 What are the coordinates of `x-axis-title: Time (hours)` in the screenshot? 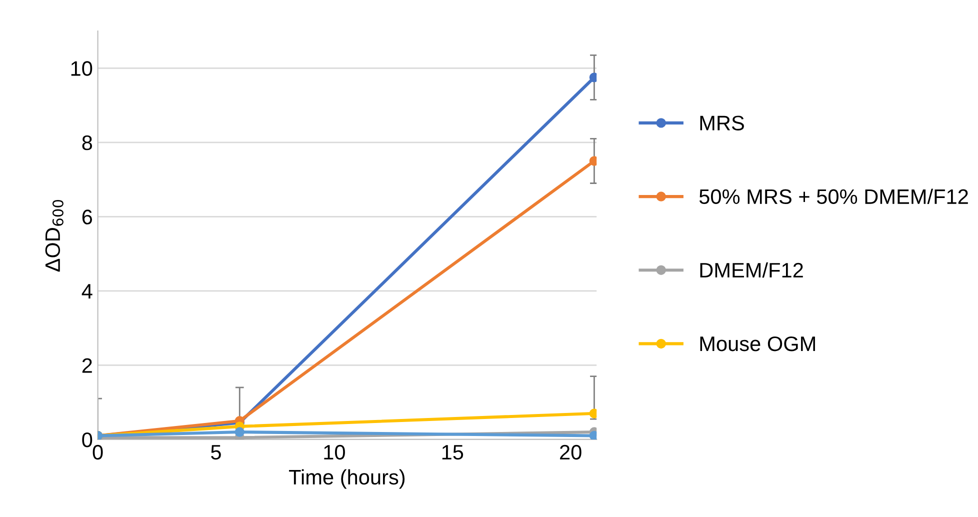 It's located at (347, 479).